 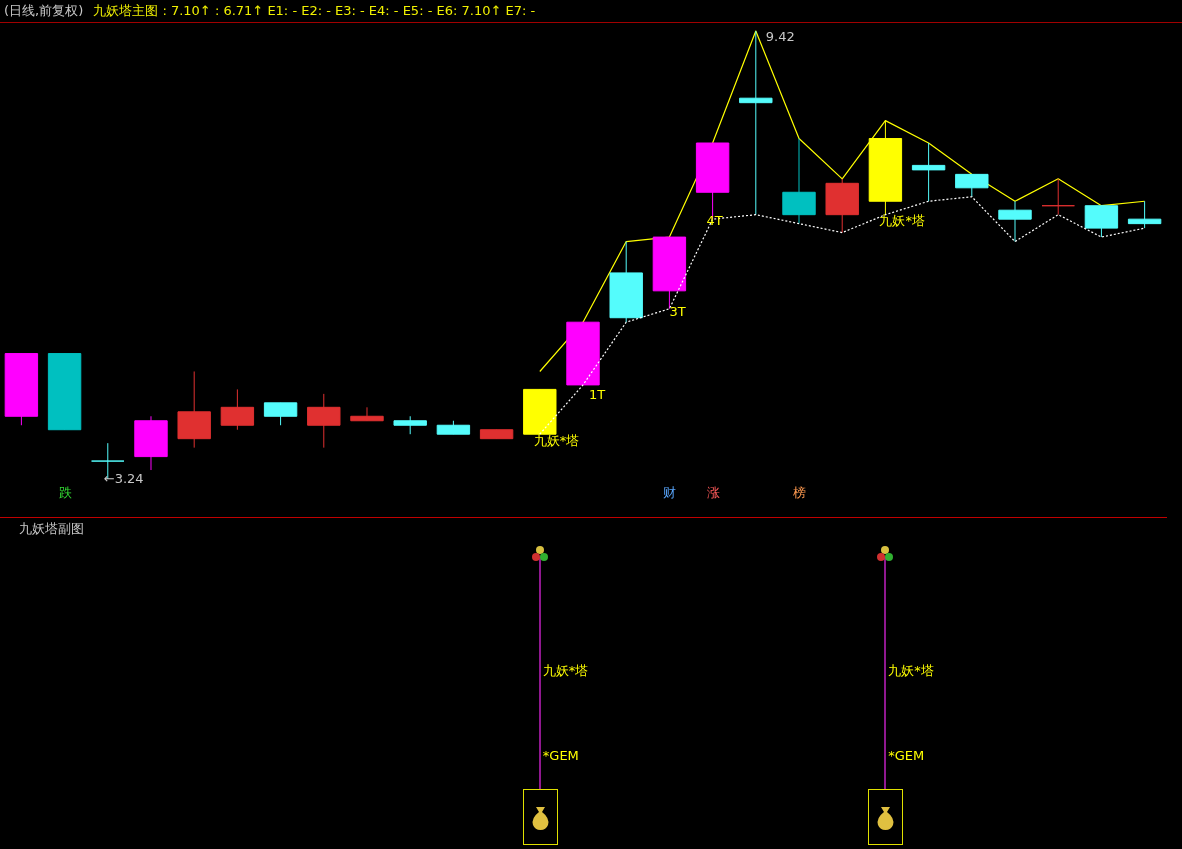 What do you see at coordinates (780, 36) in the screenshot?
I see `annotation: 9.42` at bounding box center [780, 36].